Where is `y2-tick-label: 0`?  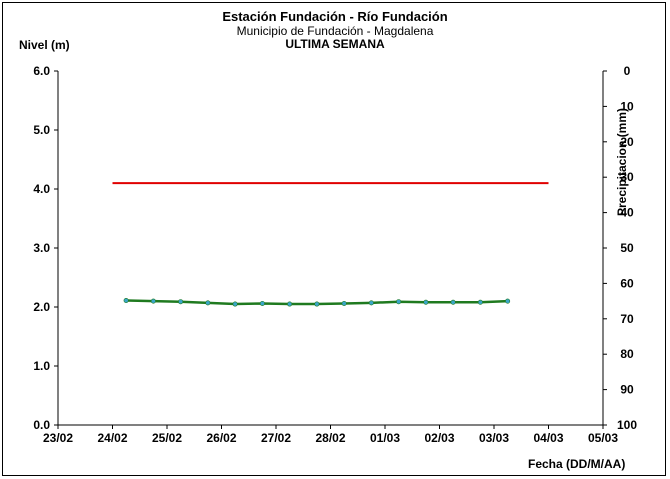 y2-tick-label: 0 is located at coordinates (627, 71).